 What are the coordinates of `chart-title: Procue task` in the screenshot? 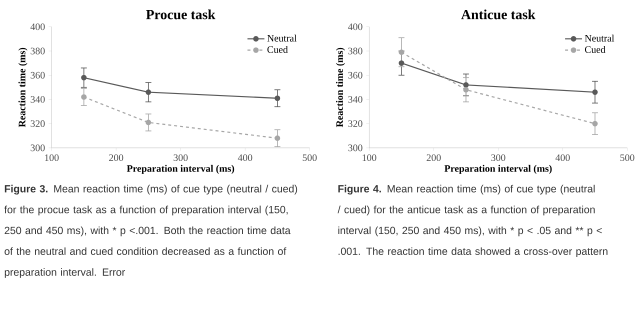 It's located at (181, 15).